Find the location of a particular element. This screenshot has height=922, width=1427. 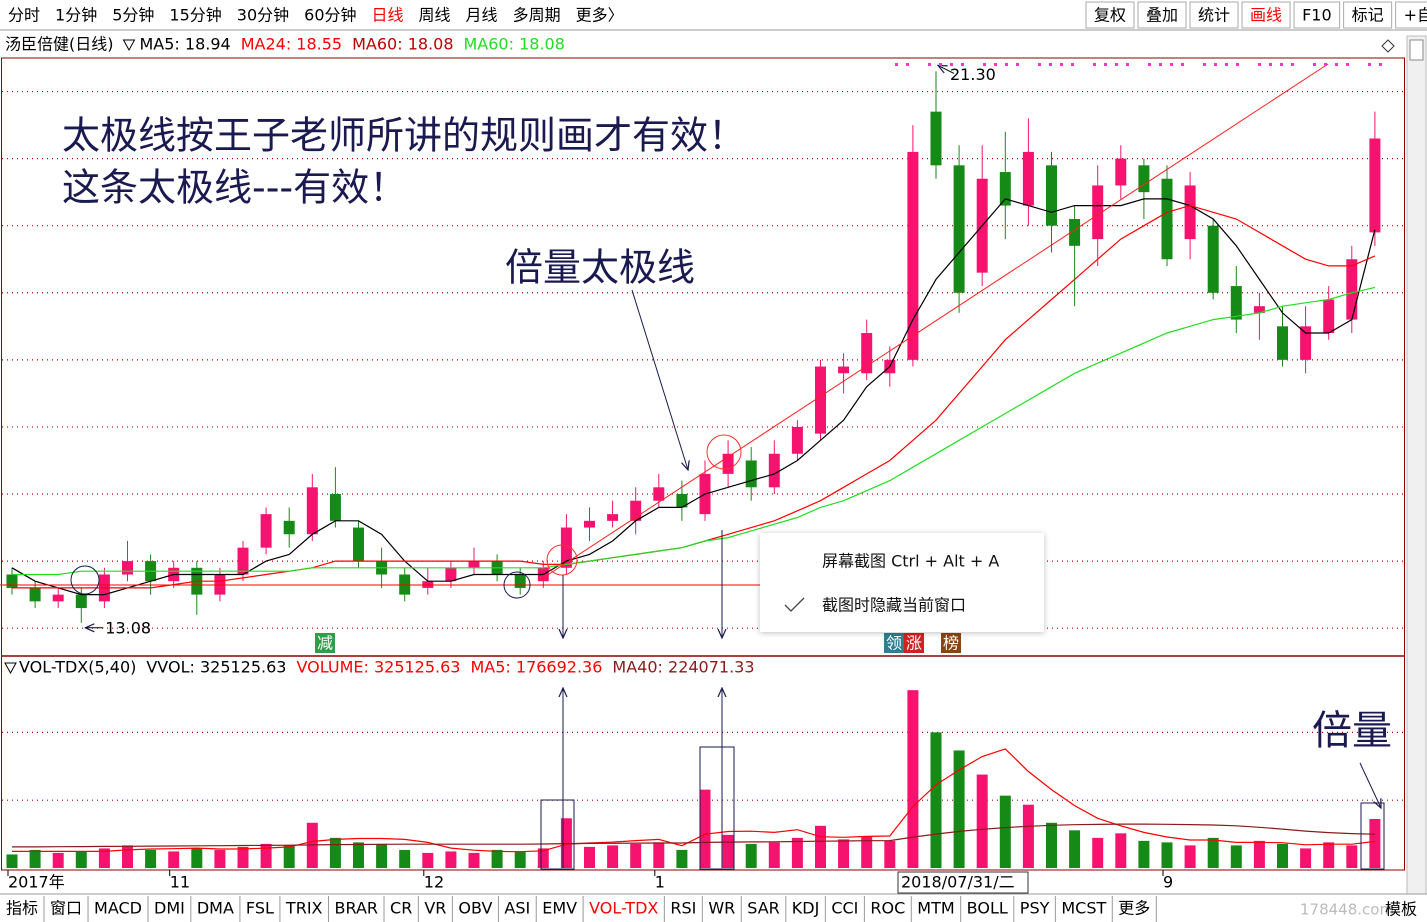

tab: MCST is located at coordinates (1083, 908).